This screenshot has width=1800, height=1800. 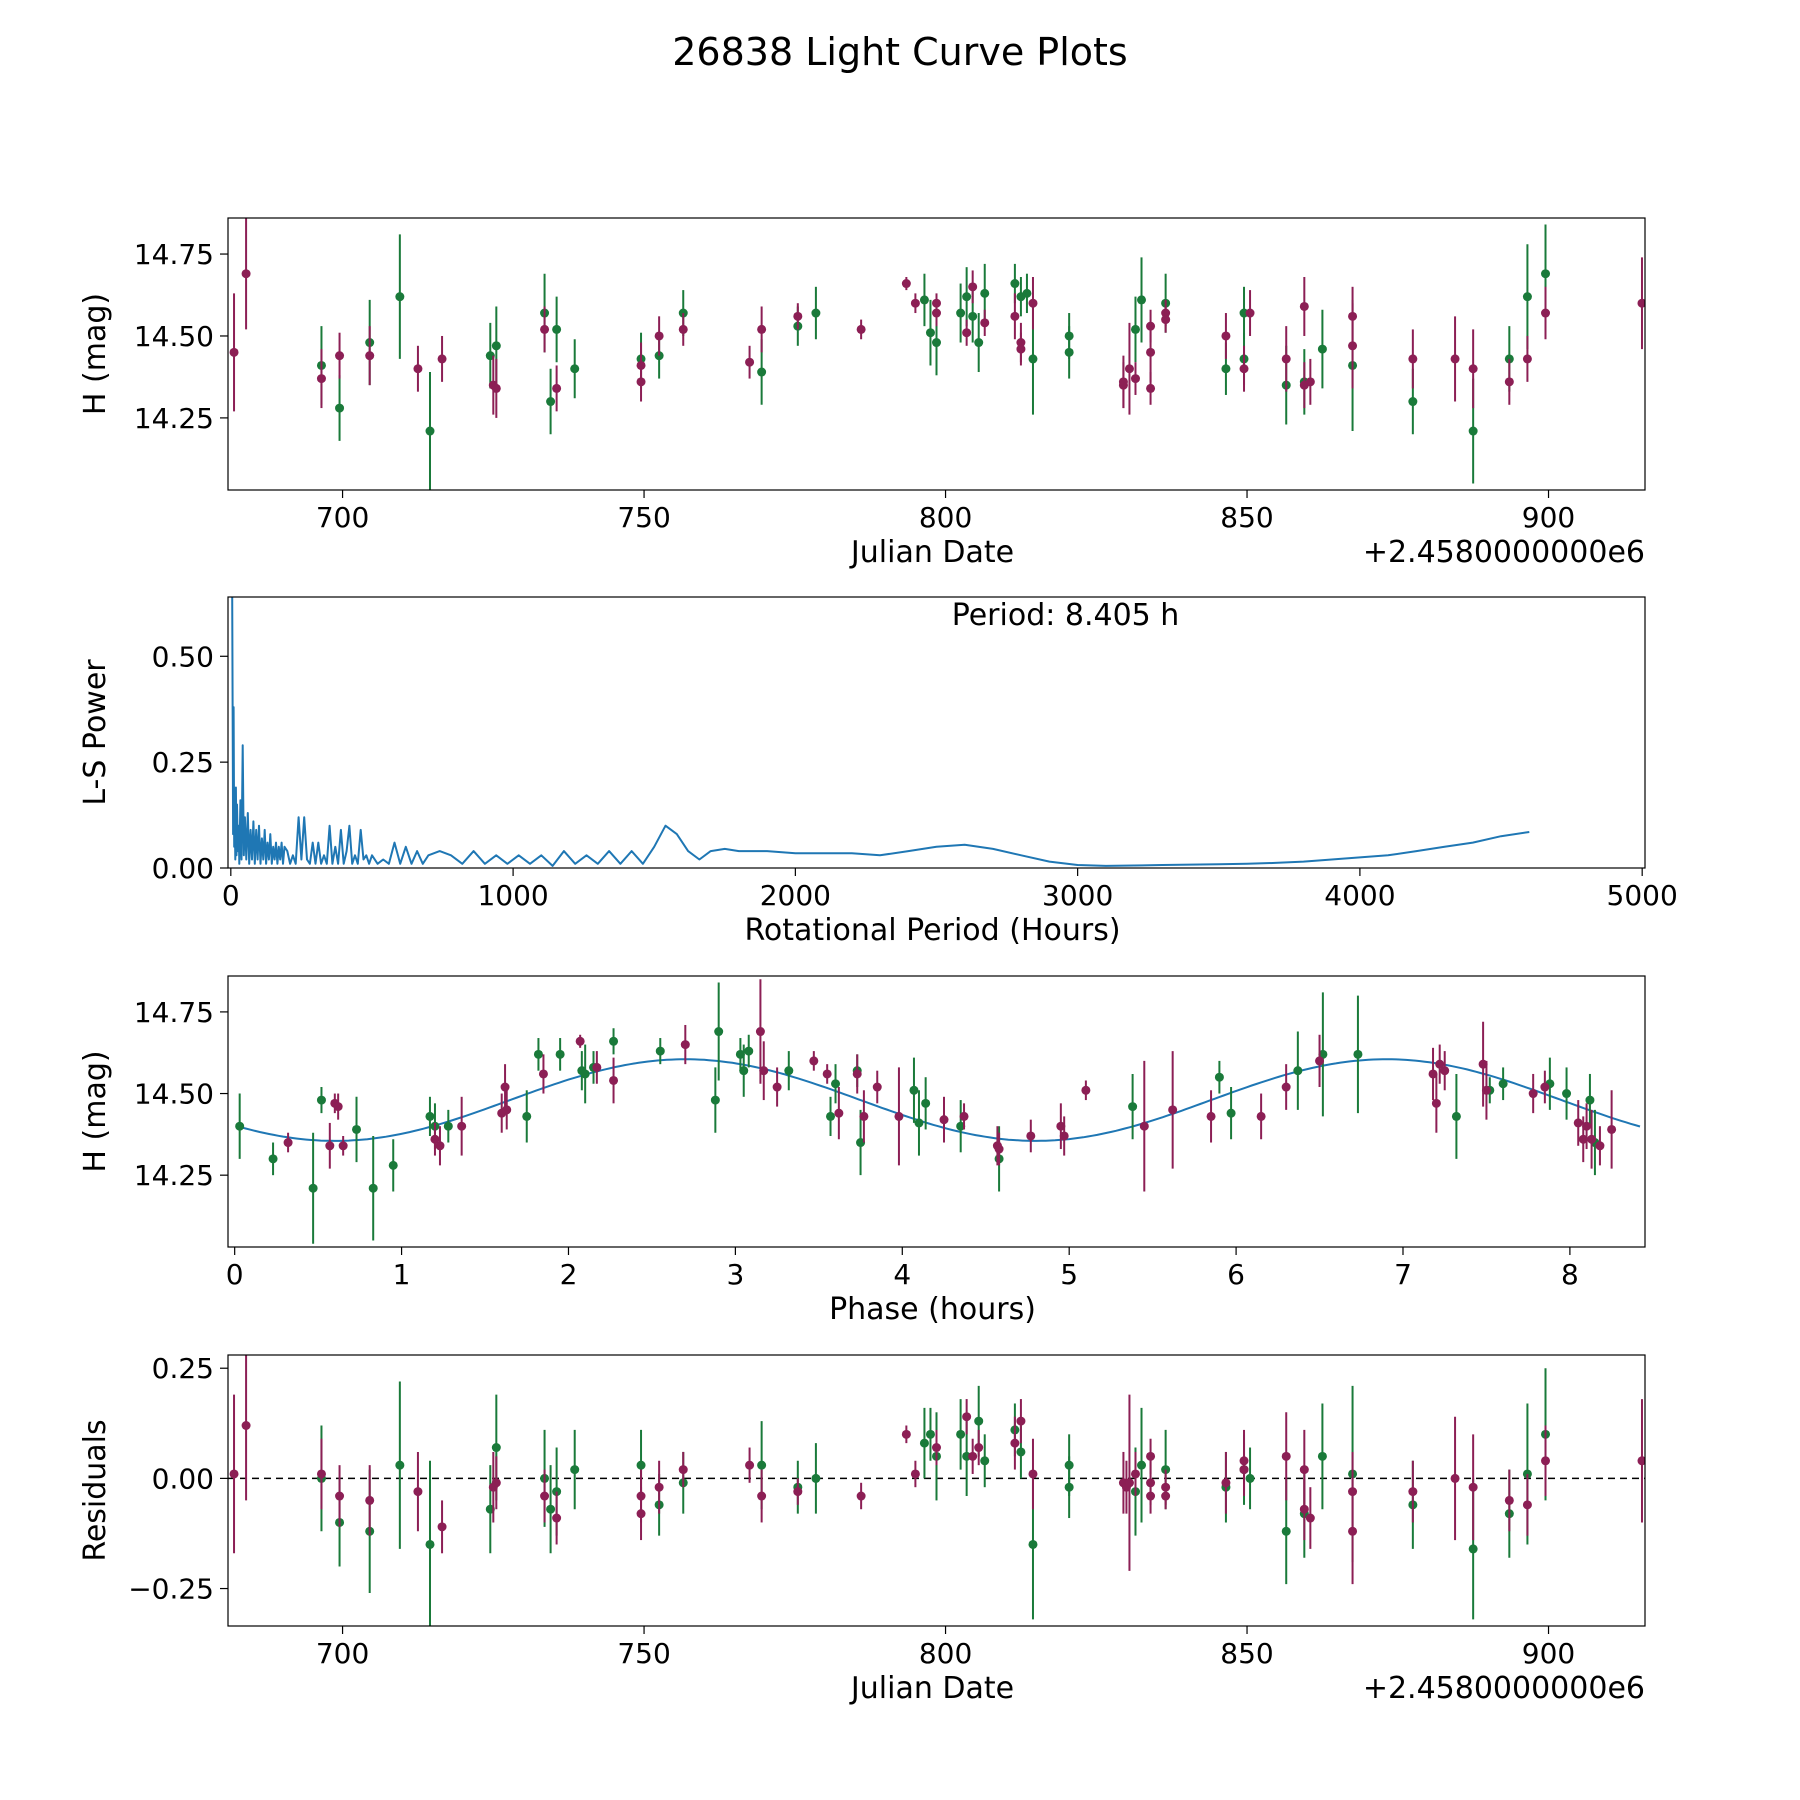 I want to click on x-tick-label: 4000, so click(x=1359, y=895).